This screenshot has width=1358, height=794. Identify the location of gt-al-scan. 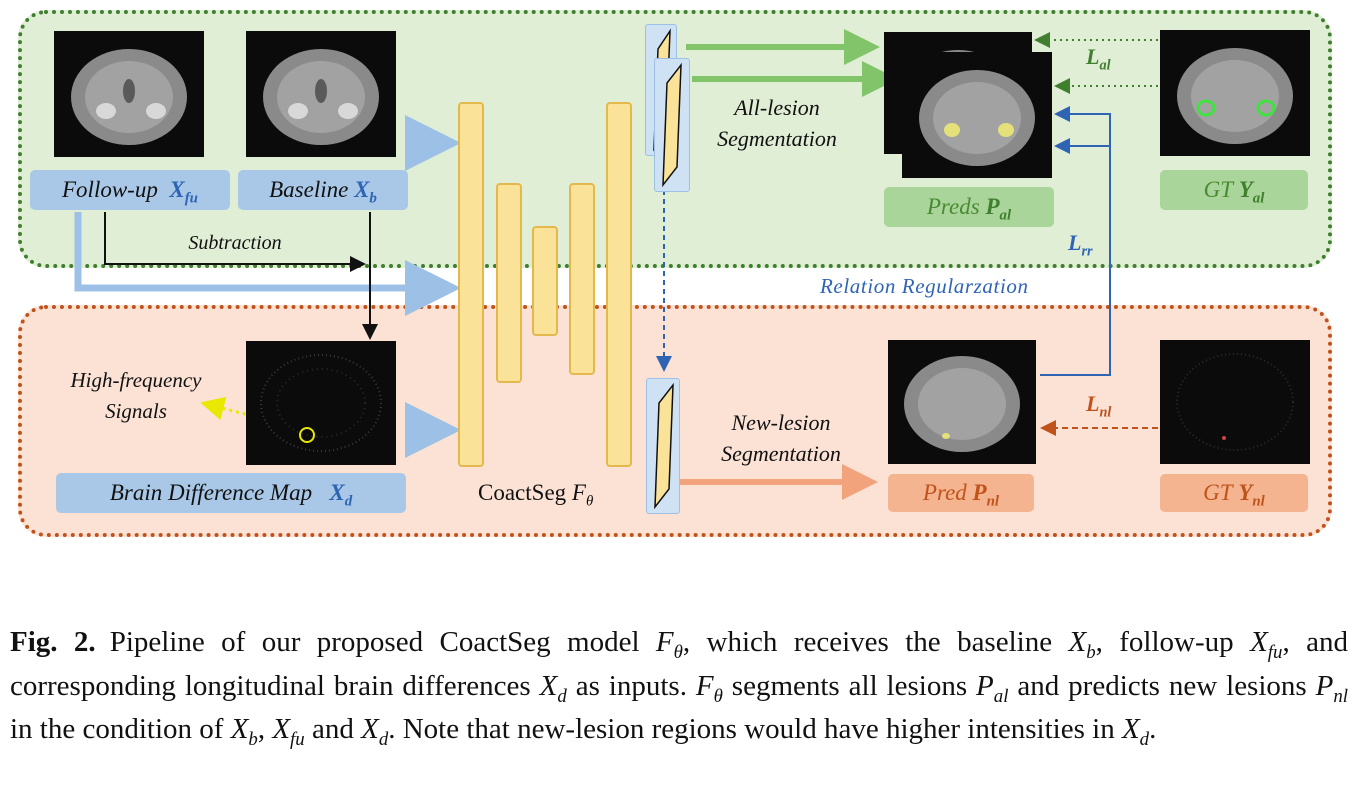
(1235, 93).